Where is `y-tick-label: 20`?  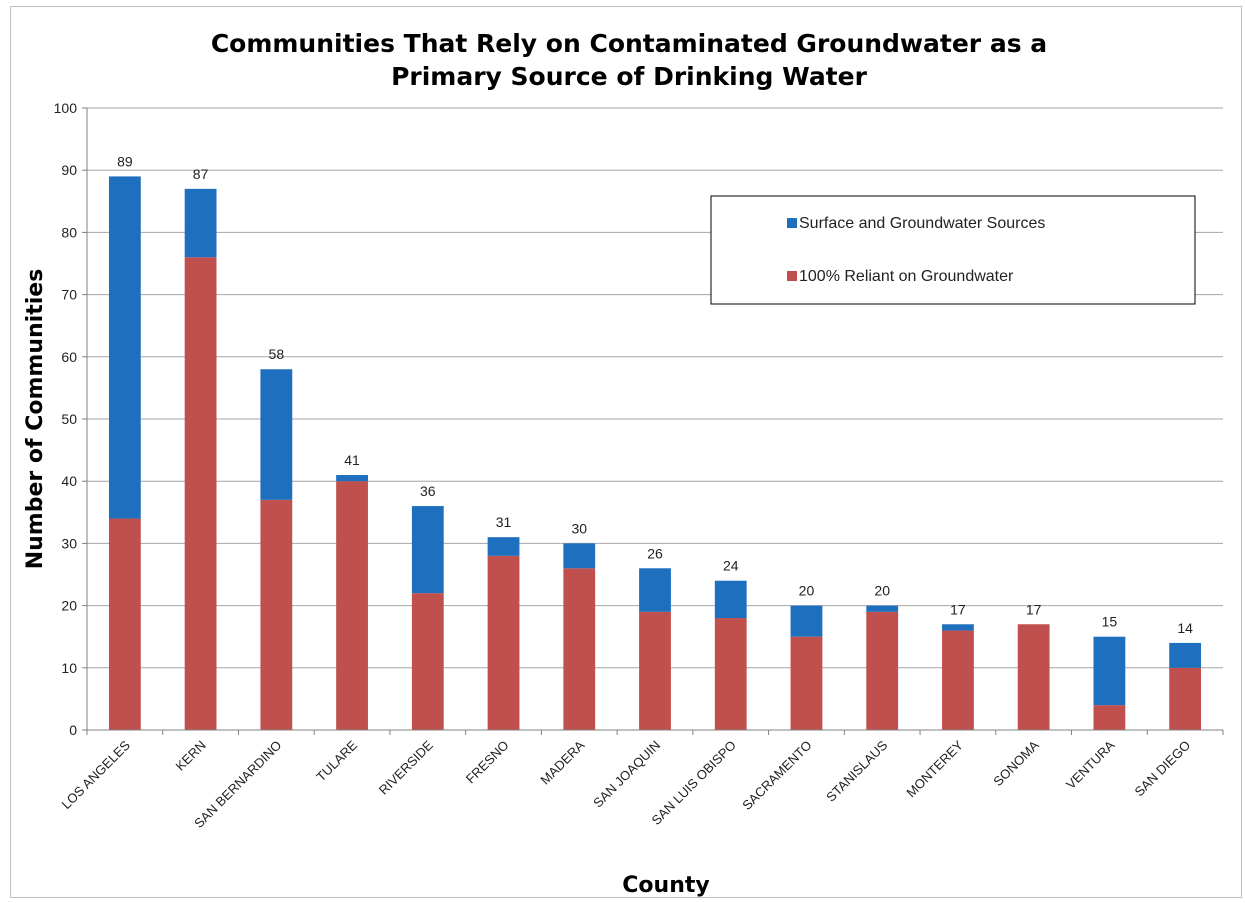 y-tick-label: 20 is located at coordinates (69, 606).